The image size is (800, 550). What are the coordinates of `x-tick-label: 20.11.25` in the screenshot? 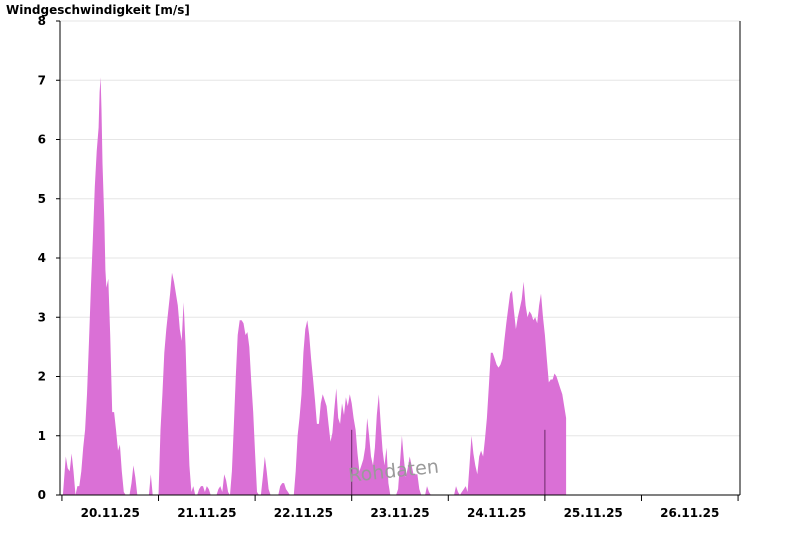 It's located at (110, 513).